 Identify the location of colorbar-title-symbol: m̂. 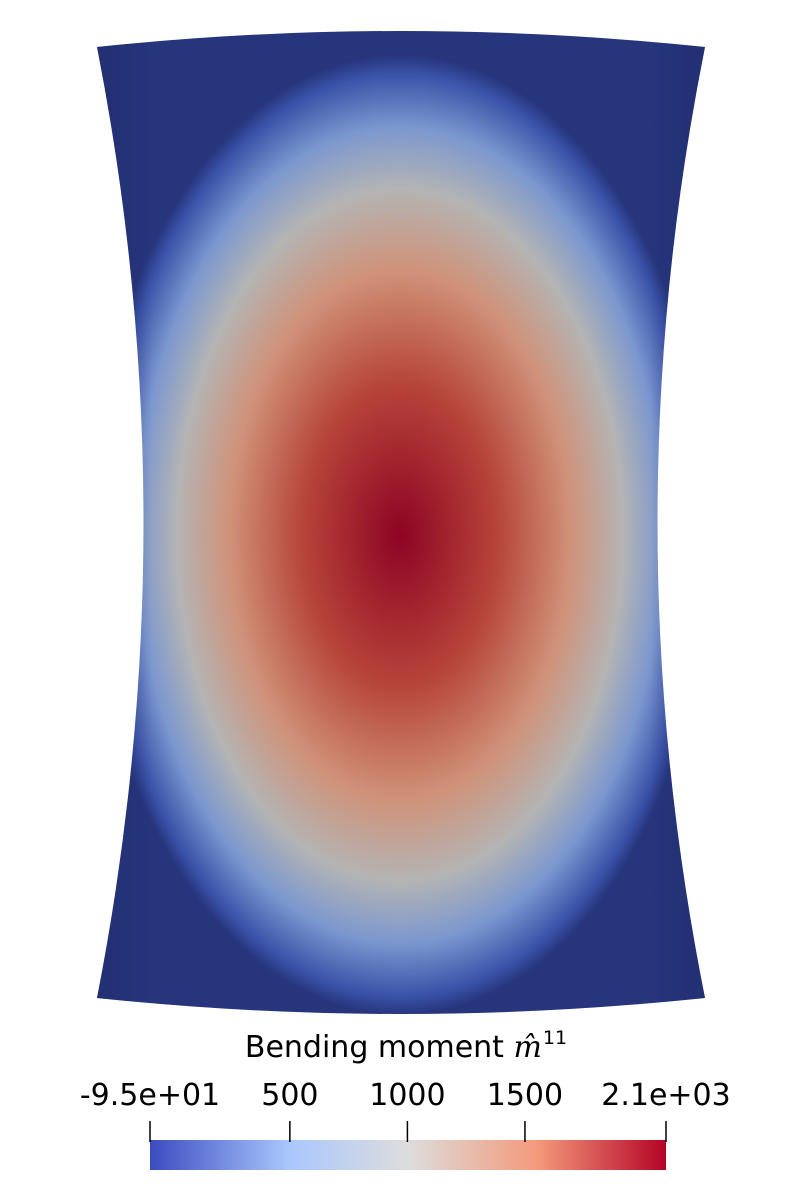
(527, 1047).